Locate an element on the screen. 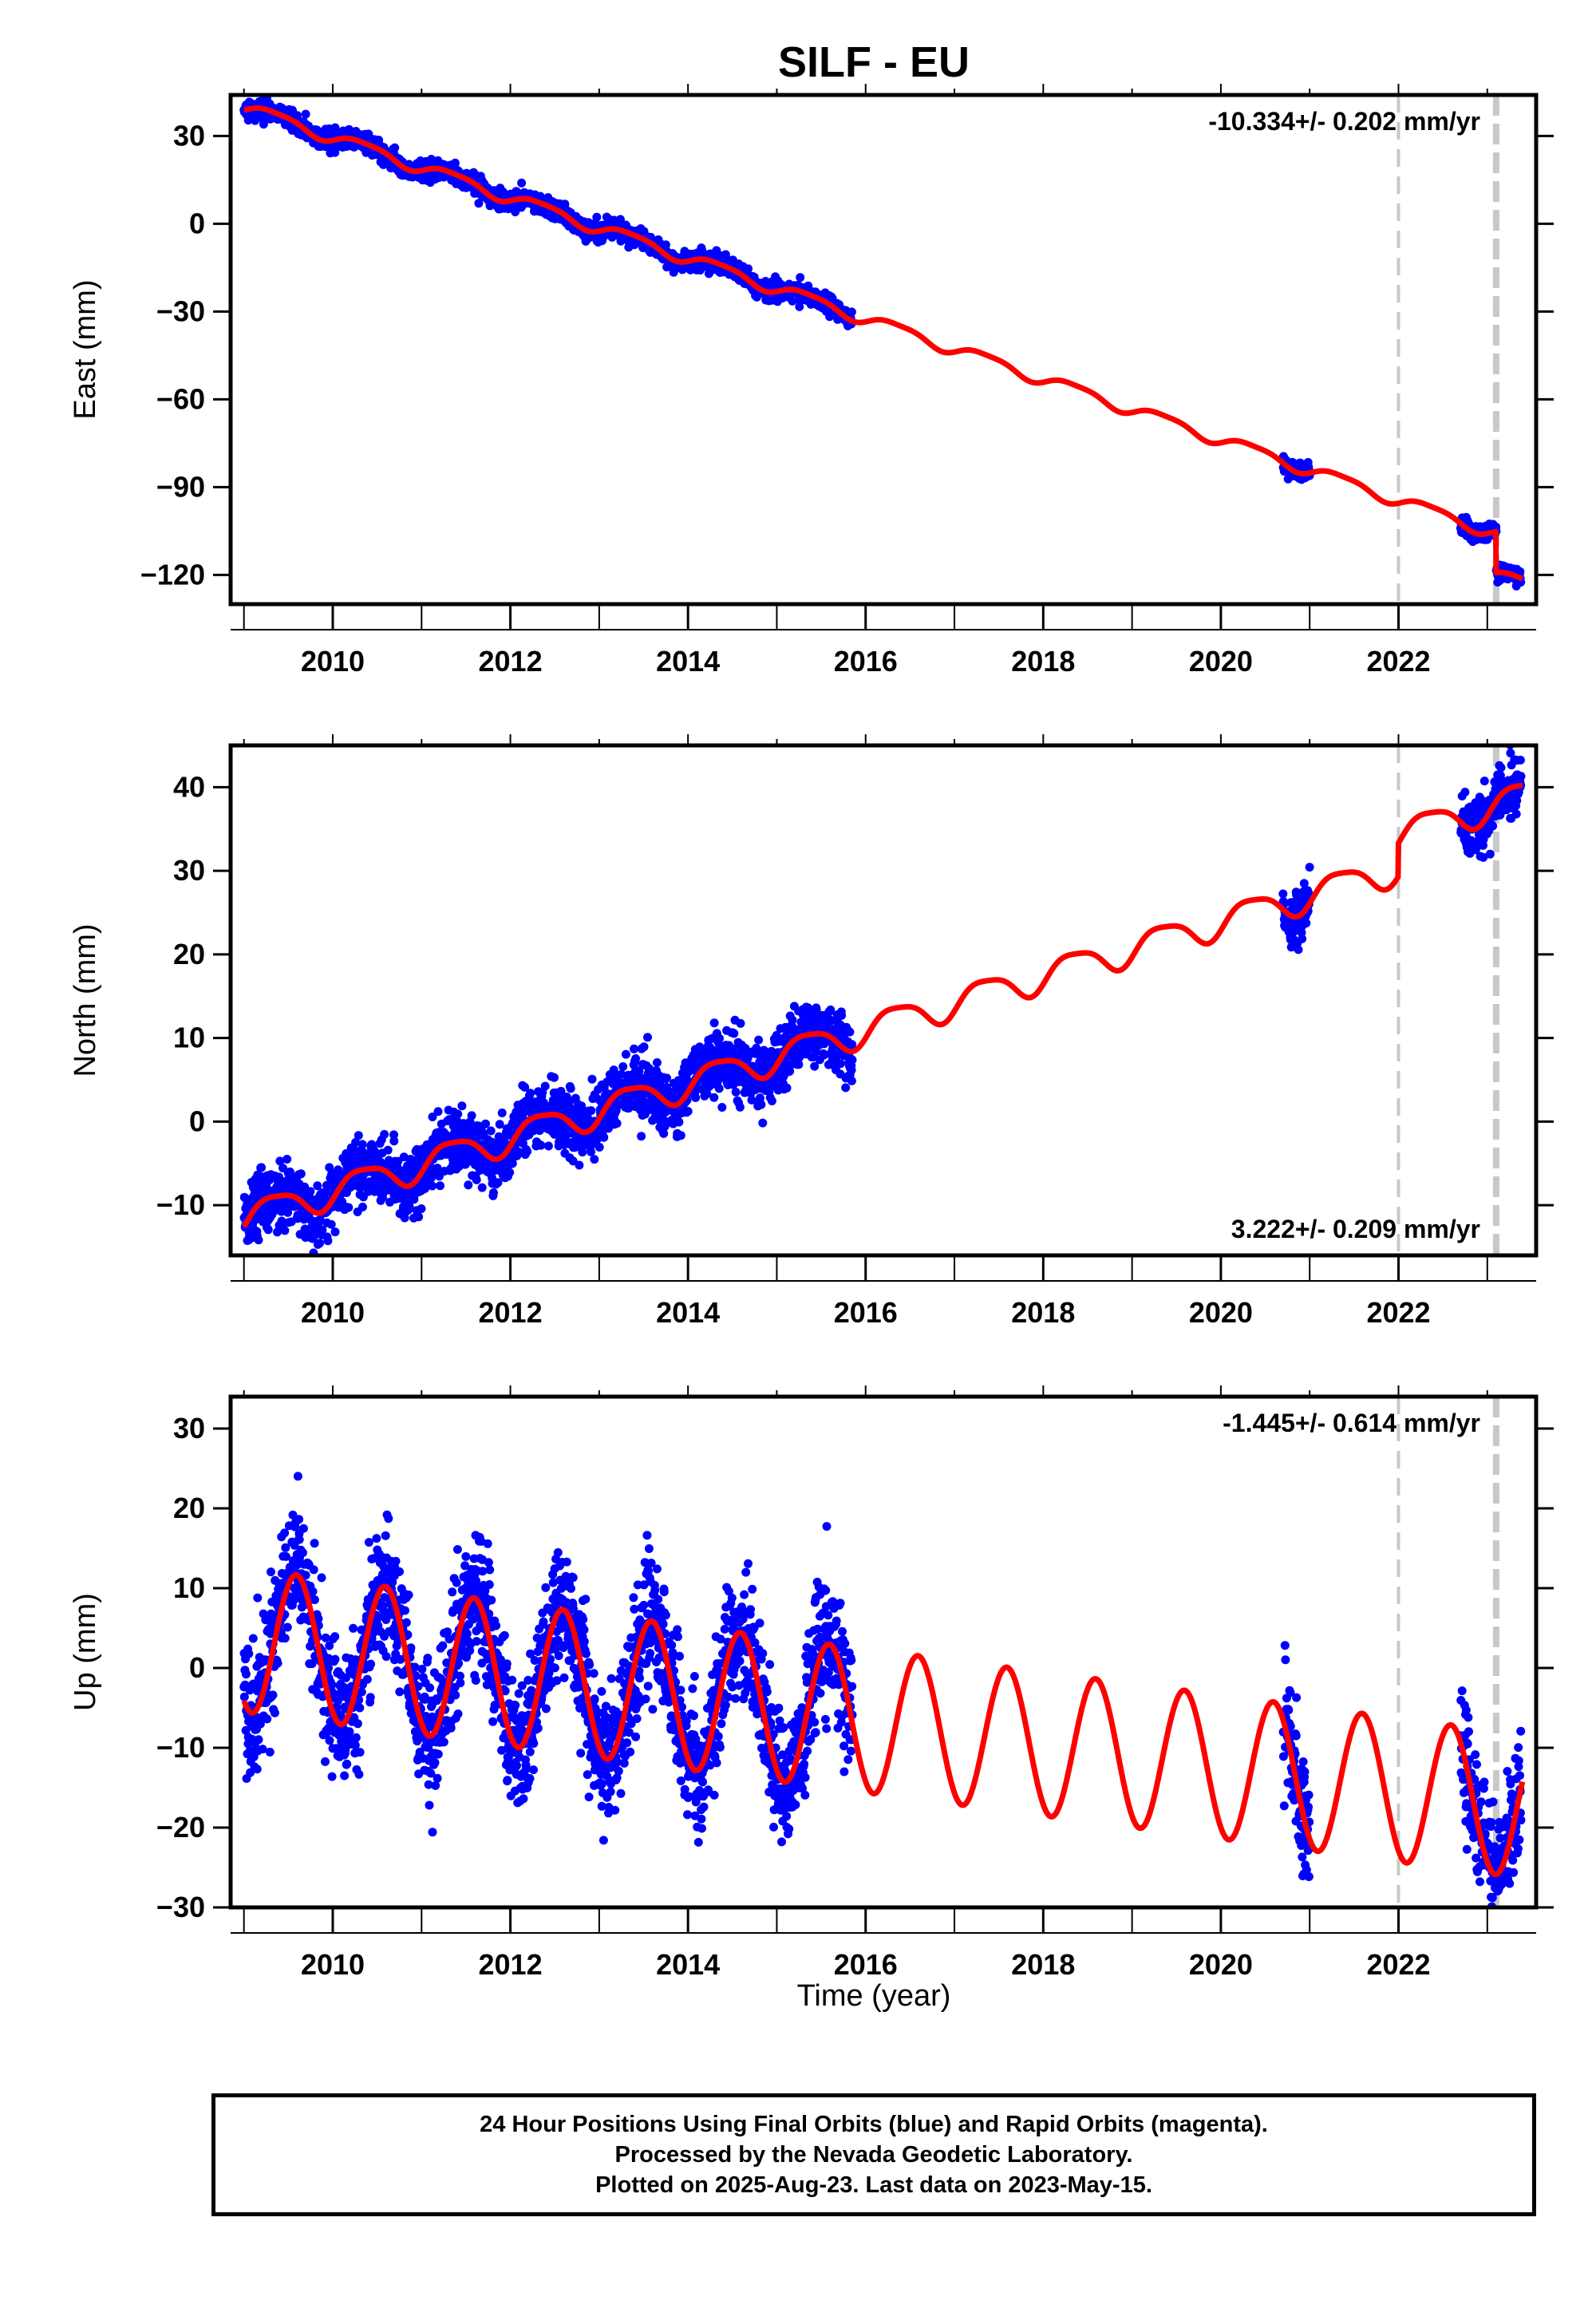 This screenshot has height=2320, width=1596. y-axis-label: East (mm) is located at coordinates (85, 349).